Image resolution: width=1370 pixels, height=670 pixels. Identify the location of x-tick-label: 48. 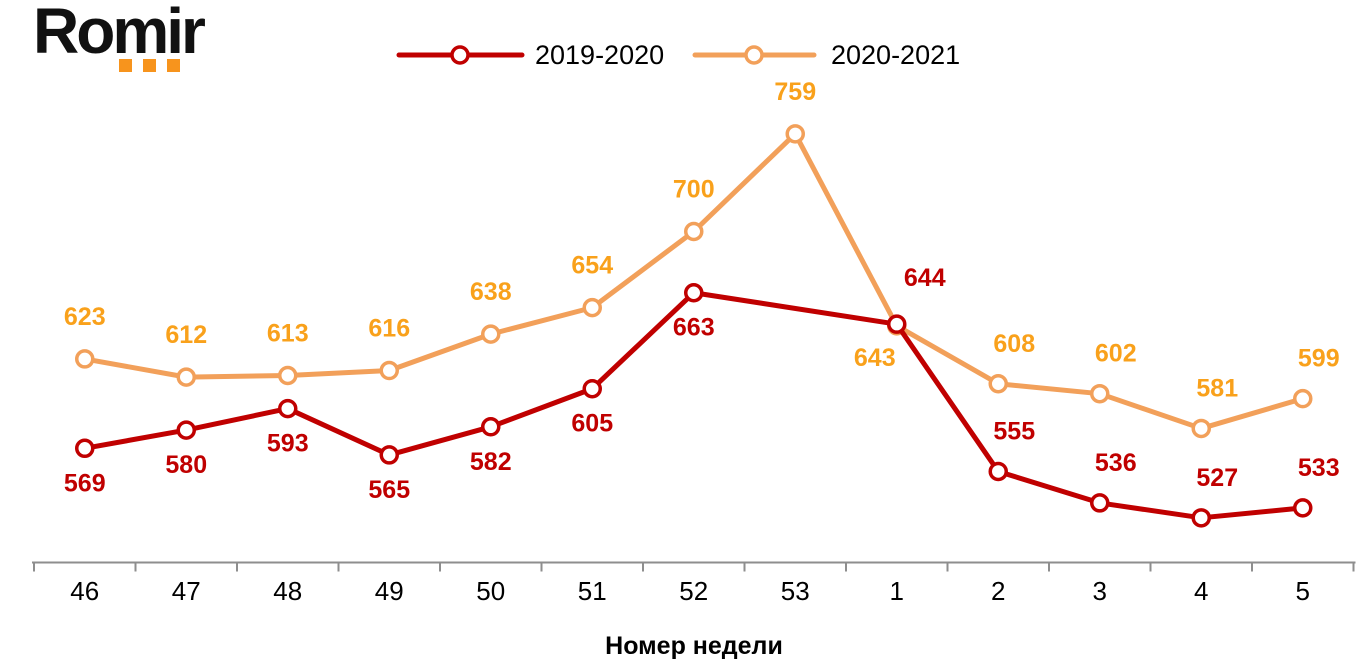
(287, 591).